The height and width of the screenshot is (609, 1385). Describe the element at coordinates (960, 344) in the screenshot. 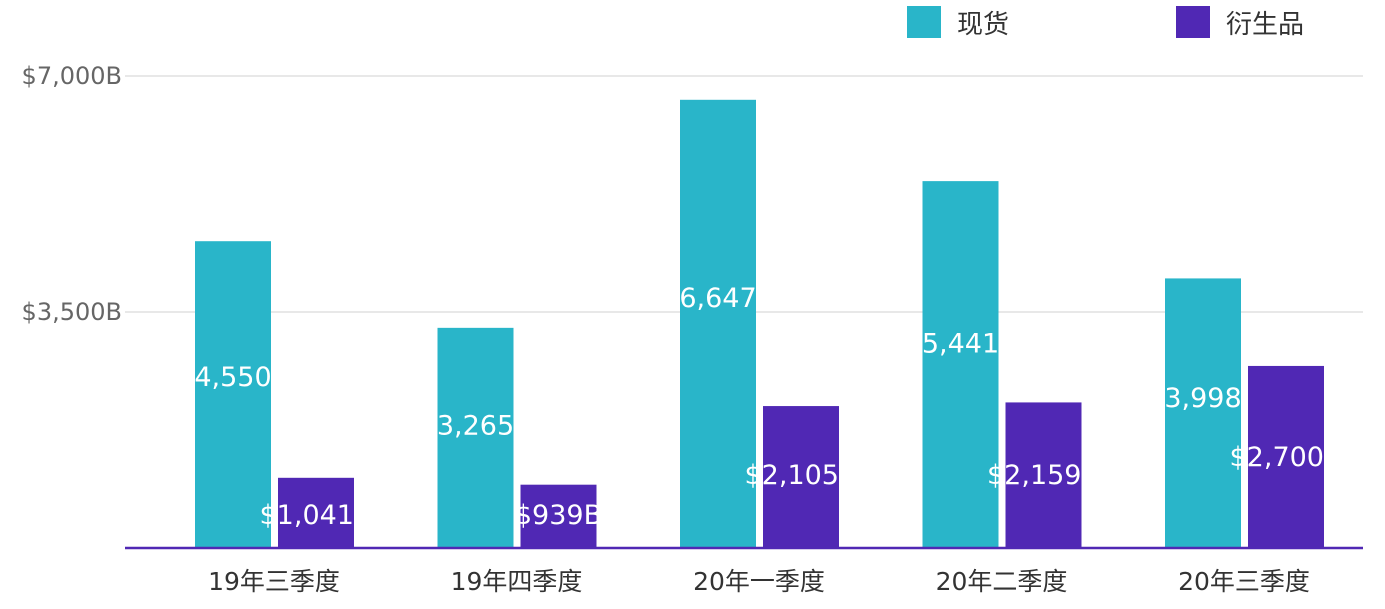

I see `data-label: 5,441` at that location.